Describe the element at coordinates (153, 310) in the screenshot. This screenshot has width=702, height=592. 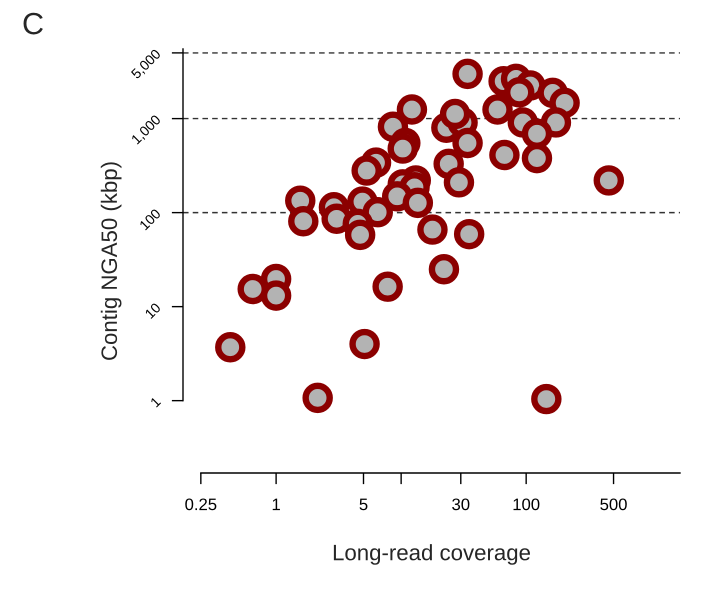
I see `y-tick-label: 10` at that location.